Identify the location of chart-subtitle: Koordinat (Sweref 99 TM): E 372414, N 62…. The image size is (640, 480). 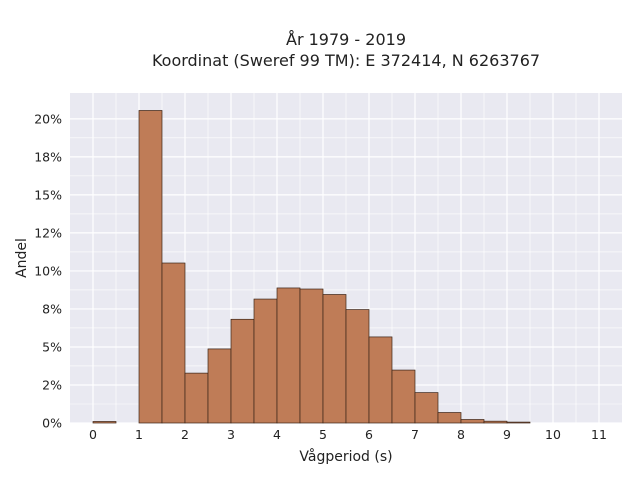
(346, 60).